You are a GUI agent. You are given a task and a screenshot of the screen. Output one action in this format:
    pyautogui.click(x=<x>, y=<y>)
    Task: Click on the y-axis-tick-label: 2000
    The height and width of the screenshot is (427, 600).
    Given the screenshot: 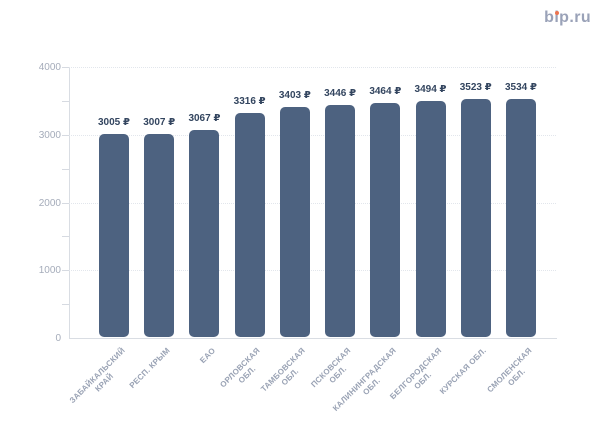 What is the action you would take?
    pyautogui.click(x=49, y=203)
    